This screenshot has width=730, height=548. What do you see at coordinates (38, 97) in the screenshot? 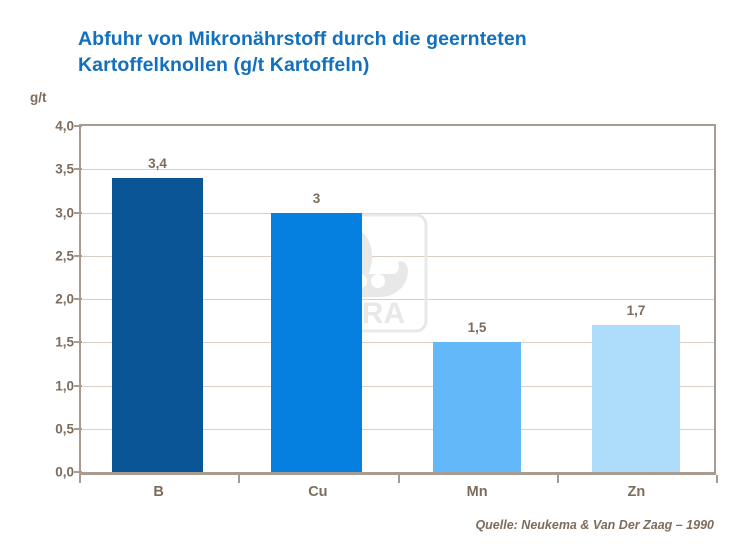
I see `y-axis-unit-label: g/t` at bounding box center [38, 97].